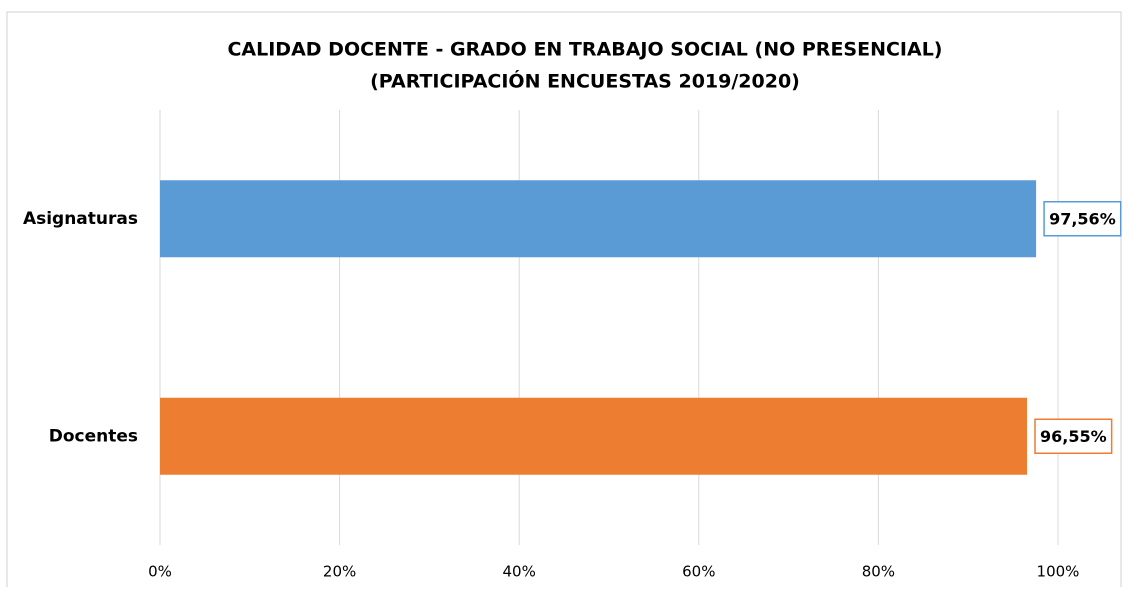 This screenshot has width=1130, height=591. What do you see at coordinates (93, 436) in the screenshot?
I see `y-tick-label: Docentes` at bounding box center [93, 436].